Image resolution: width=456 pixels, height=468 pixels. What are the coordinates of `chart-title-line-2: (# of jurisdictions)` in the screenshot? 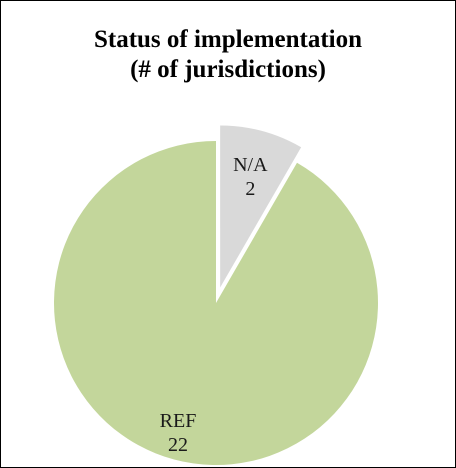 It's located at (228, 69).